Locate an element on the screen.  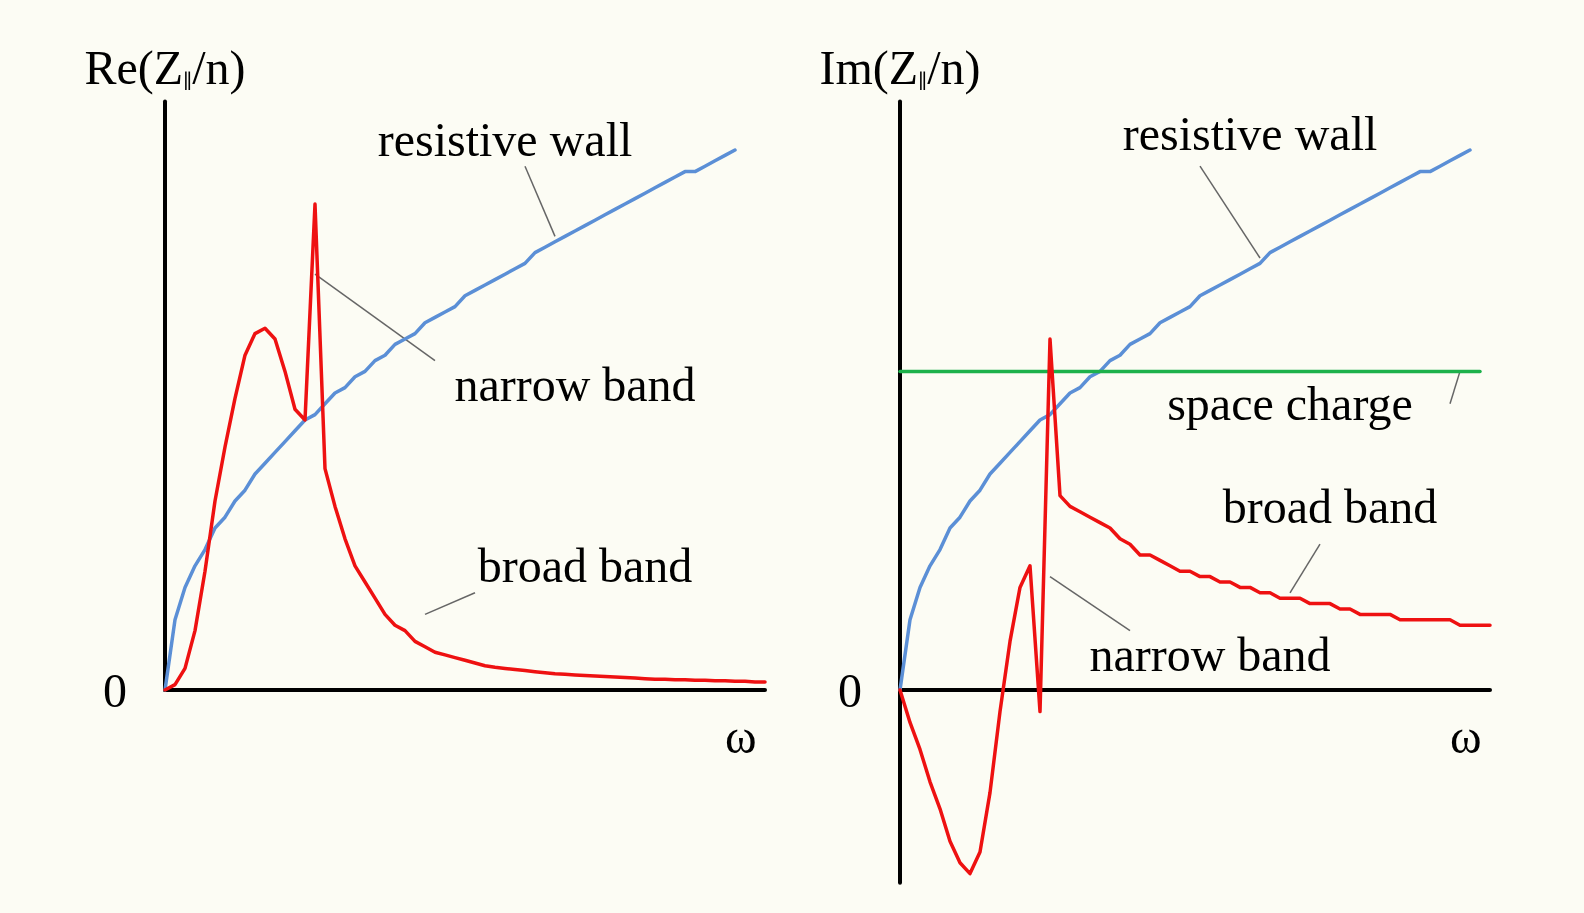
series-label: space charge is located at coordinates (1290, 404).